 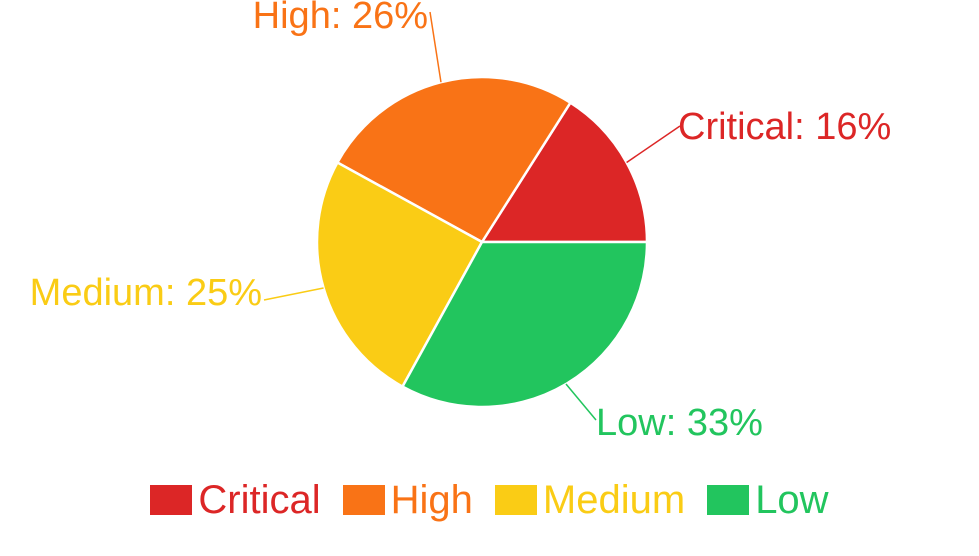 I want to click on legend-swatch-low, so click(x=728, y=500).